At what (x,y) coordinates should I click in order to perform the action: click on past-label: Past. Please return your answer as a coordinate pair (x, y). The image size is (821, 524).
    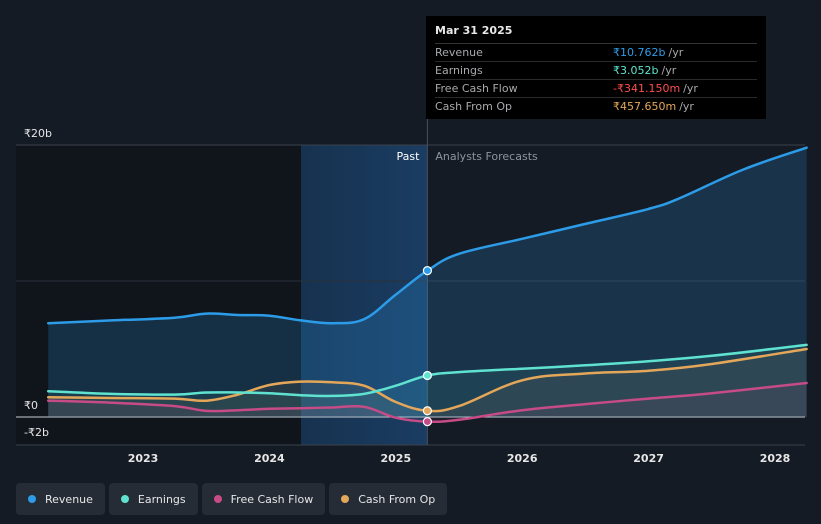
    Looking at the image, I should click on (408, 156).